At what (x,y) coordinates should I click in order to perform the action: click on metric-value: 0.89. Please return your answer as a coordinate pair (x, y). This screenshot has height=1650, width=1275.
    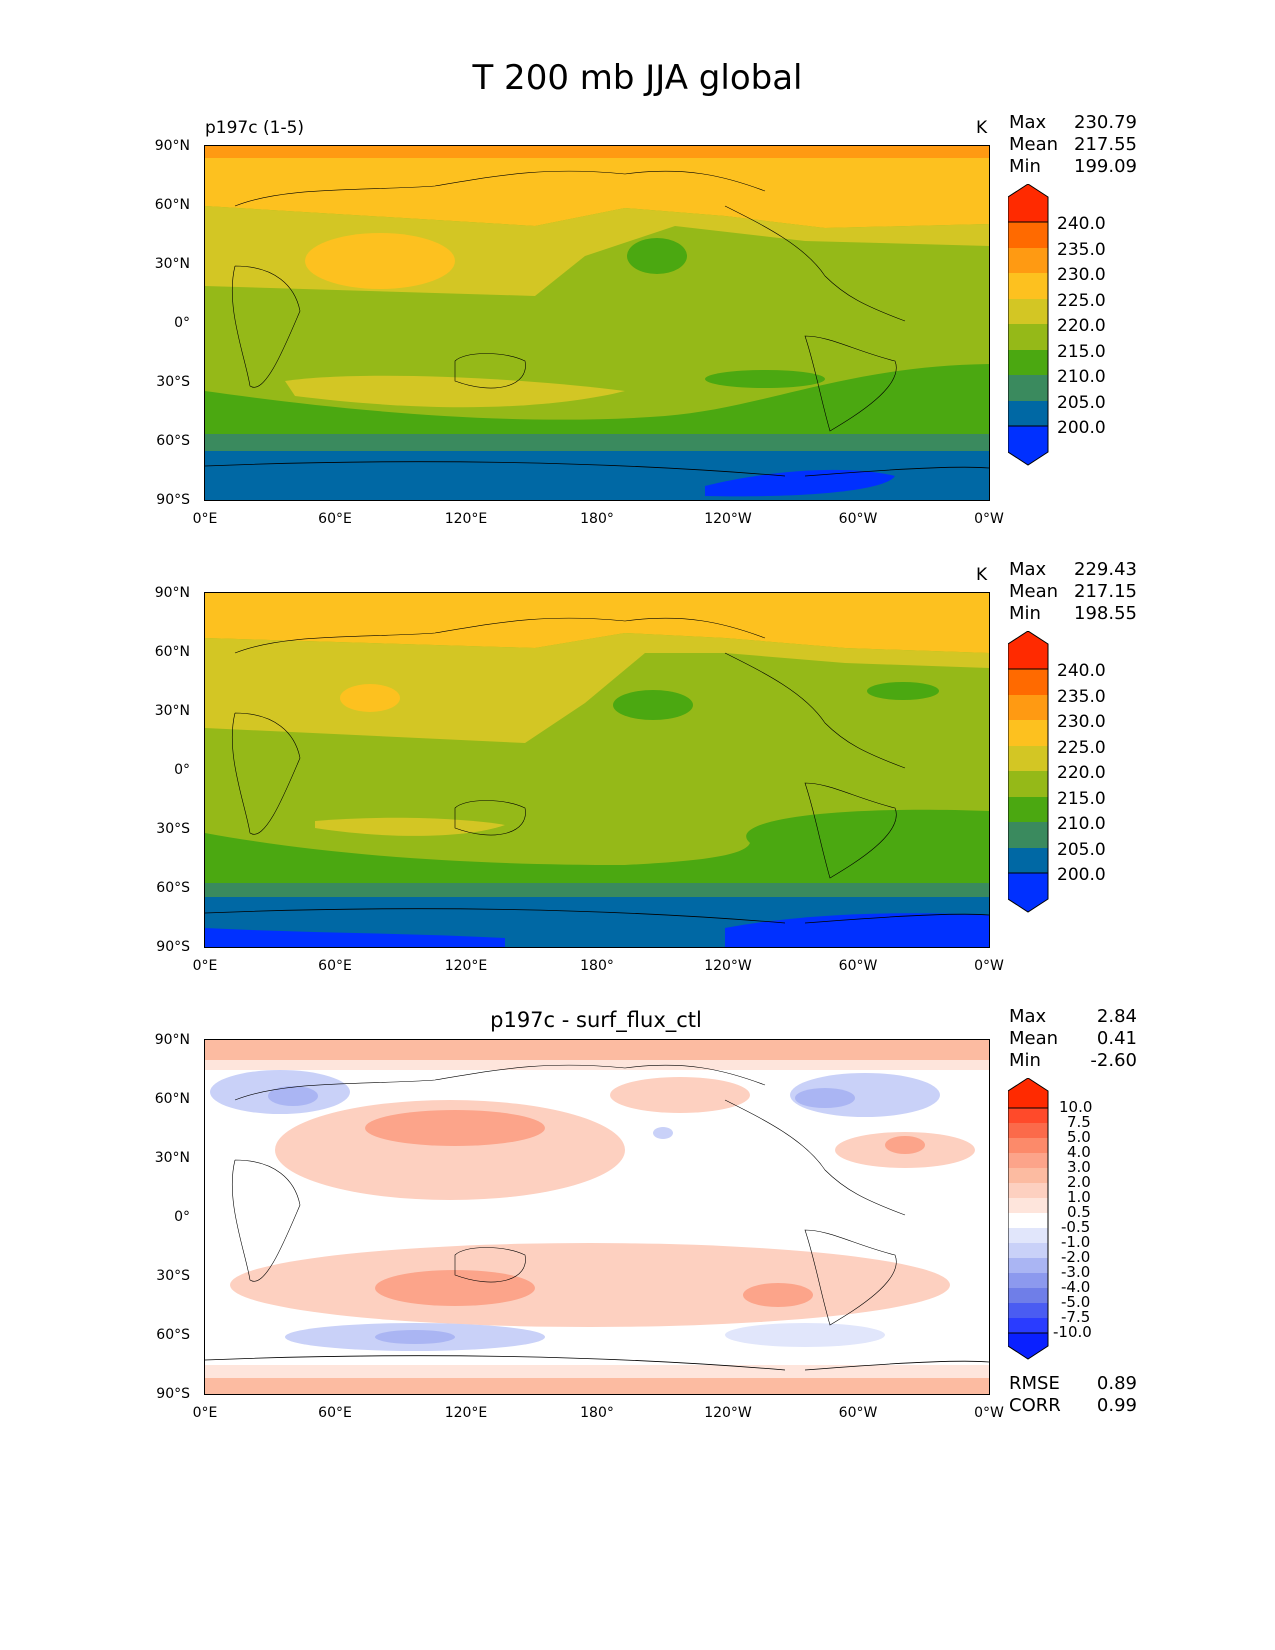
    Looking at the image, I should click on (1116, 1383).